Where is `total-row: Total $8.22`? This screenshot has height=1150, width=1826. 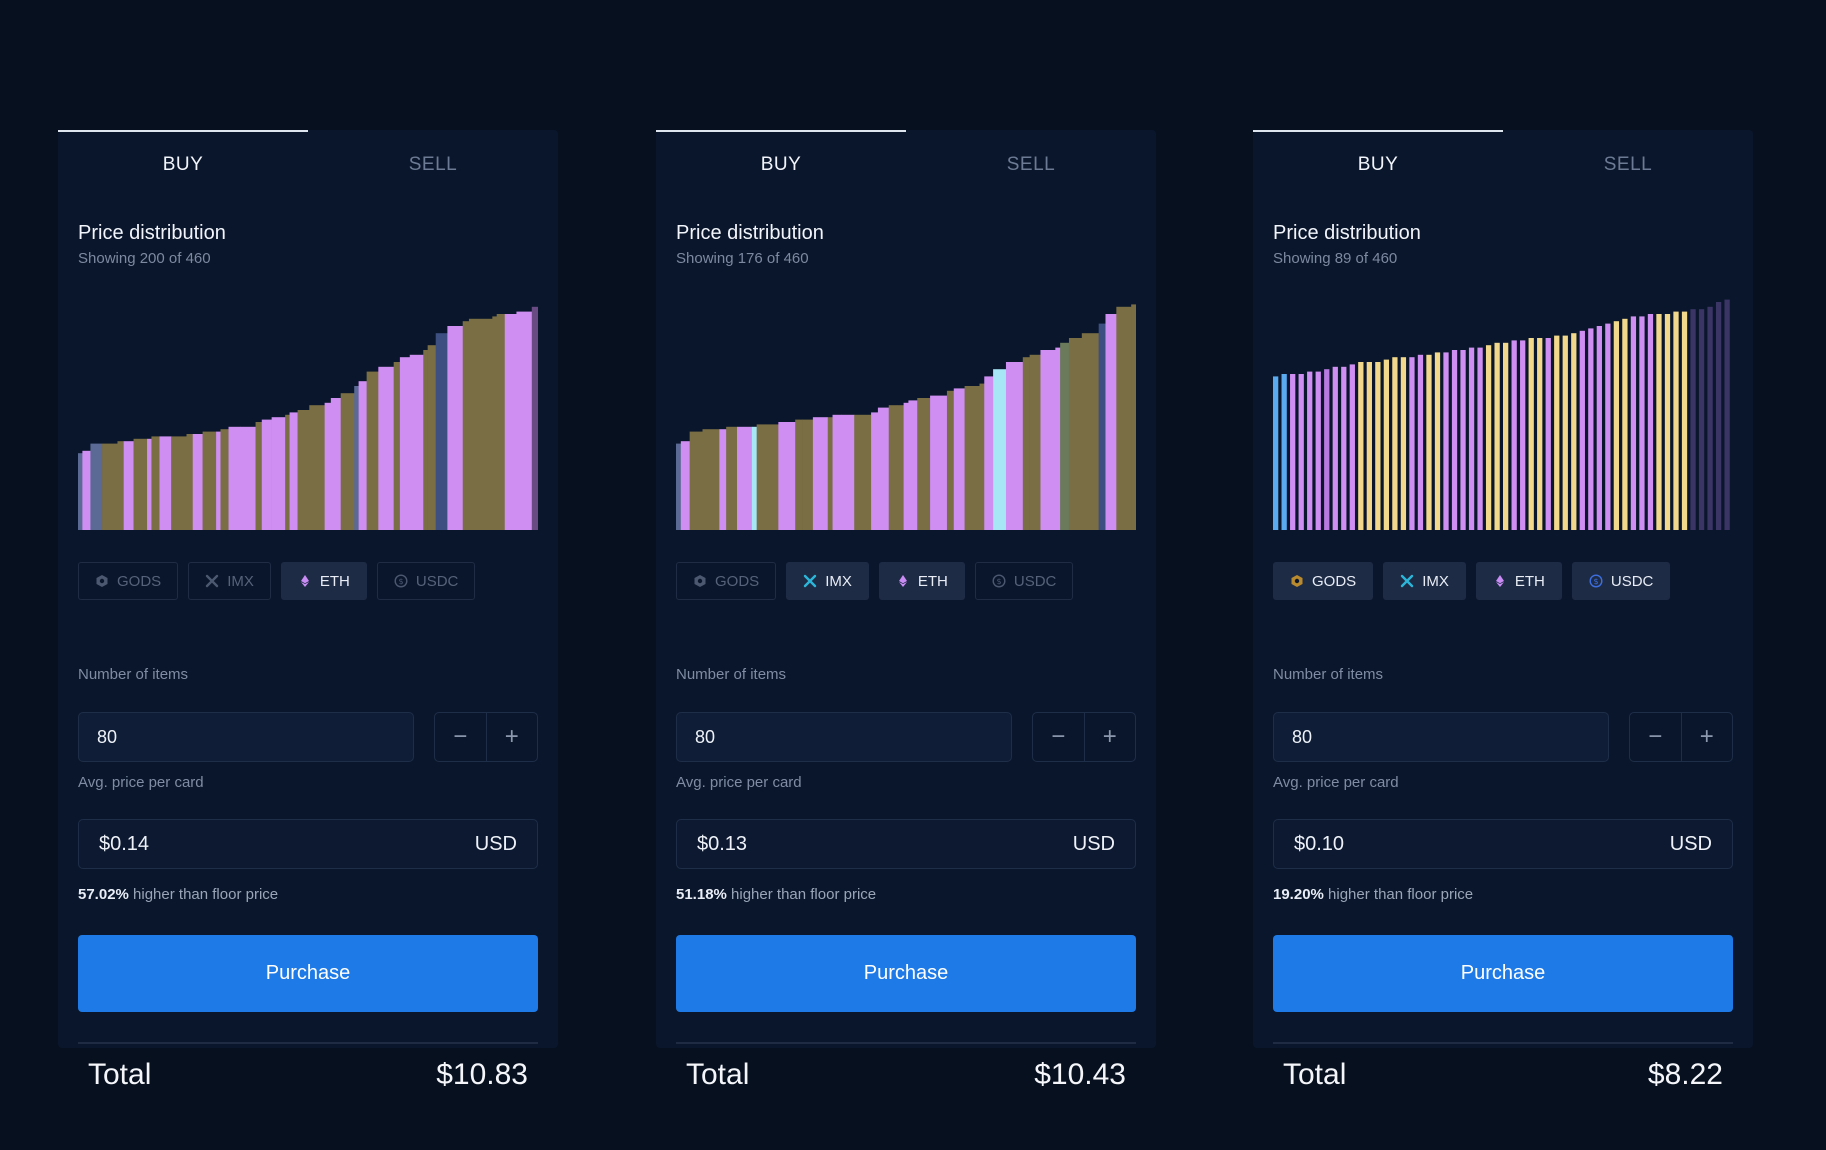 total-row: Total $8.22 is located at coordinates (1503, 1075).